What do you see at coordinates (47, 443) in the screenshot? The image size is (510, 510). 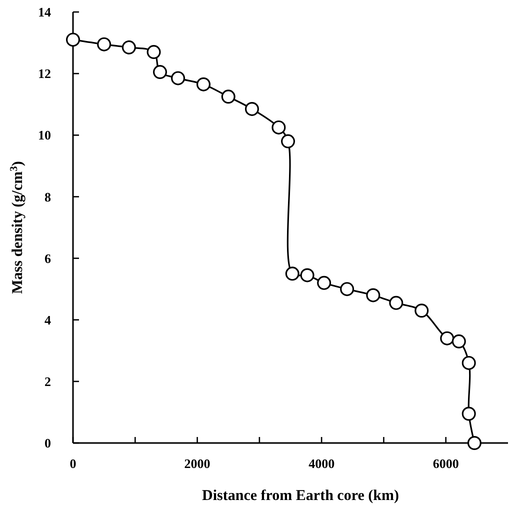 I see `y-tick-label: 0` at bounding box center [47, 443].